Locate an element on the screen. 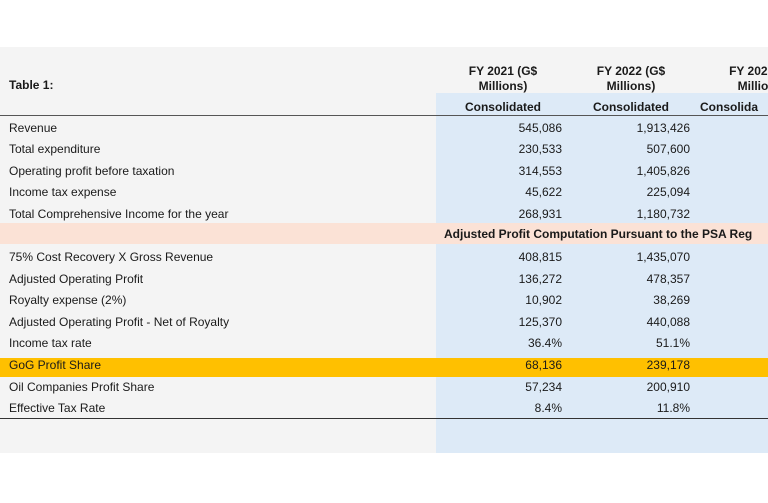 The image size is (768, 503). column-subheader-fy2021: Consolidated is located at coordinates (502, 107).